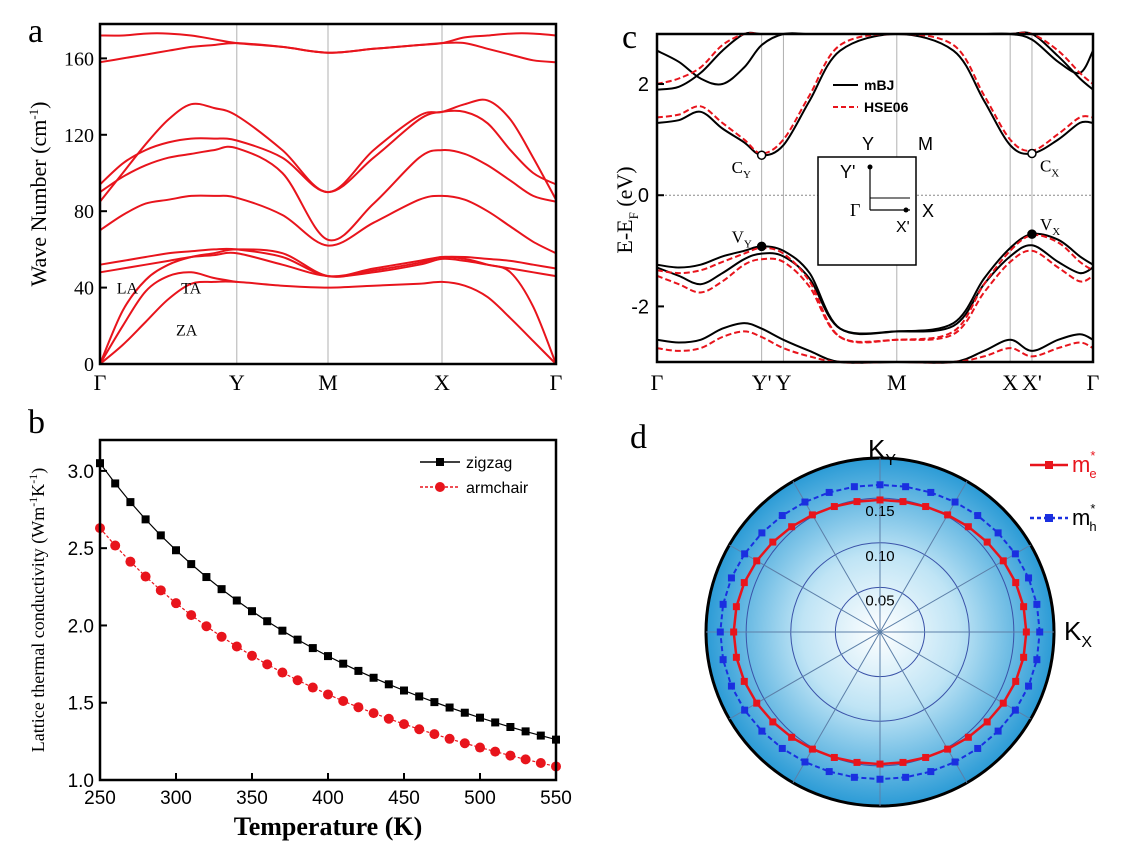  What do you see at coordinates (480, 798) in the screenshot?
I see `b-xtick-label: 500` at bounding box center [480, 798].